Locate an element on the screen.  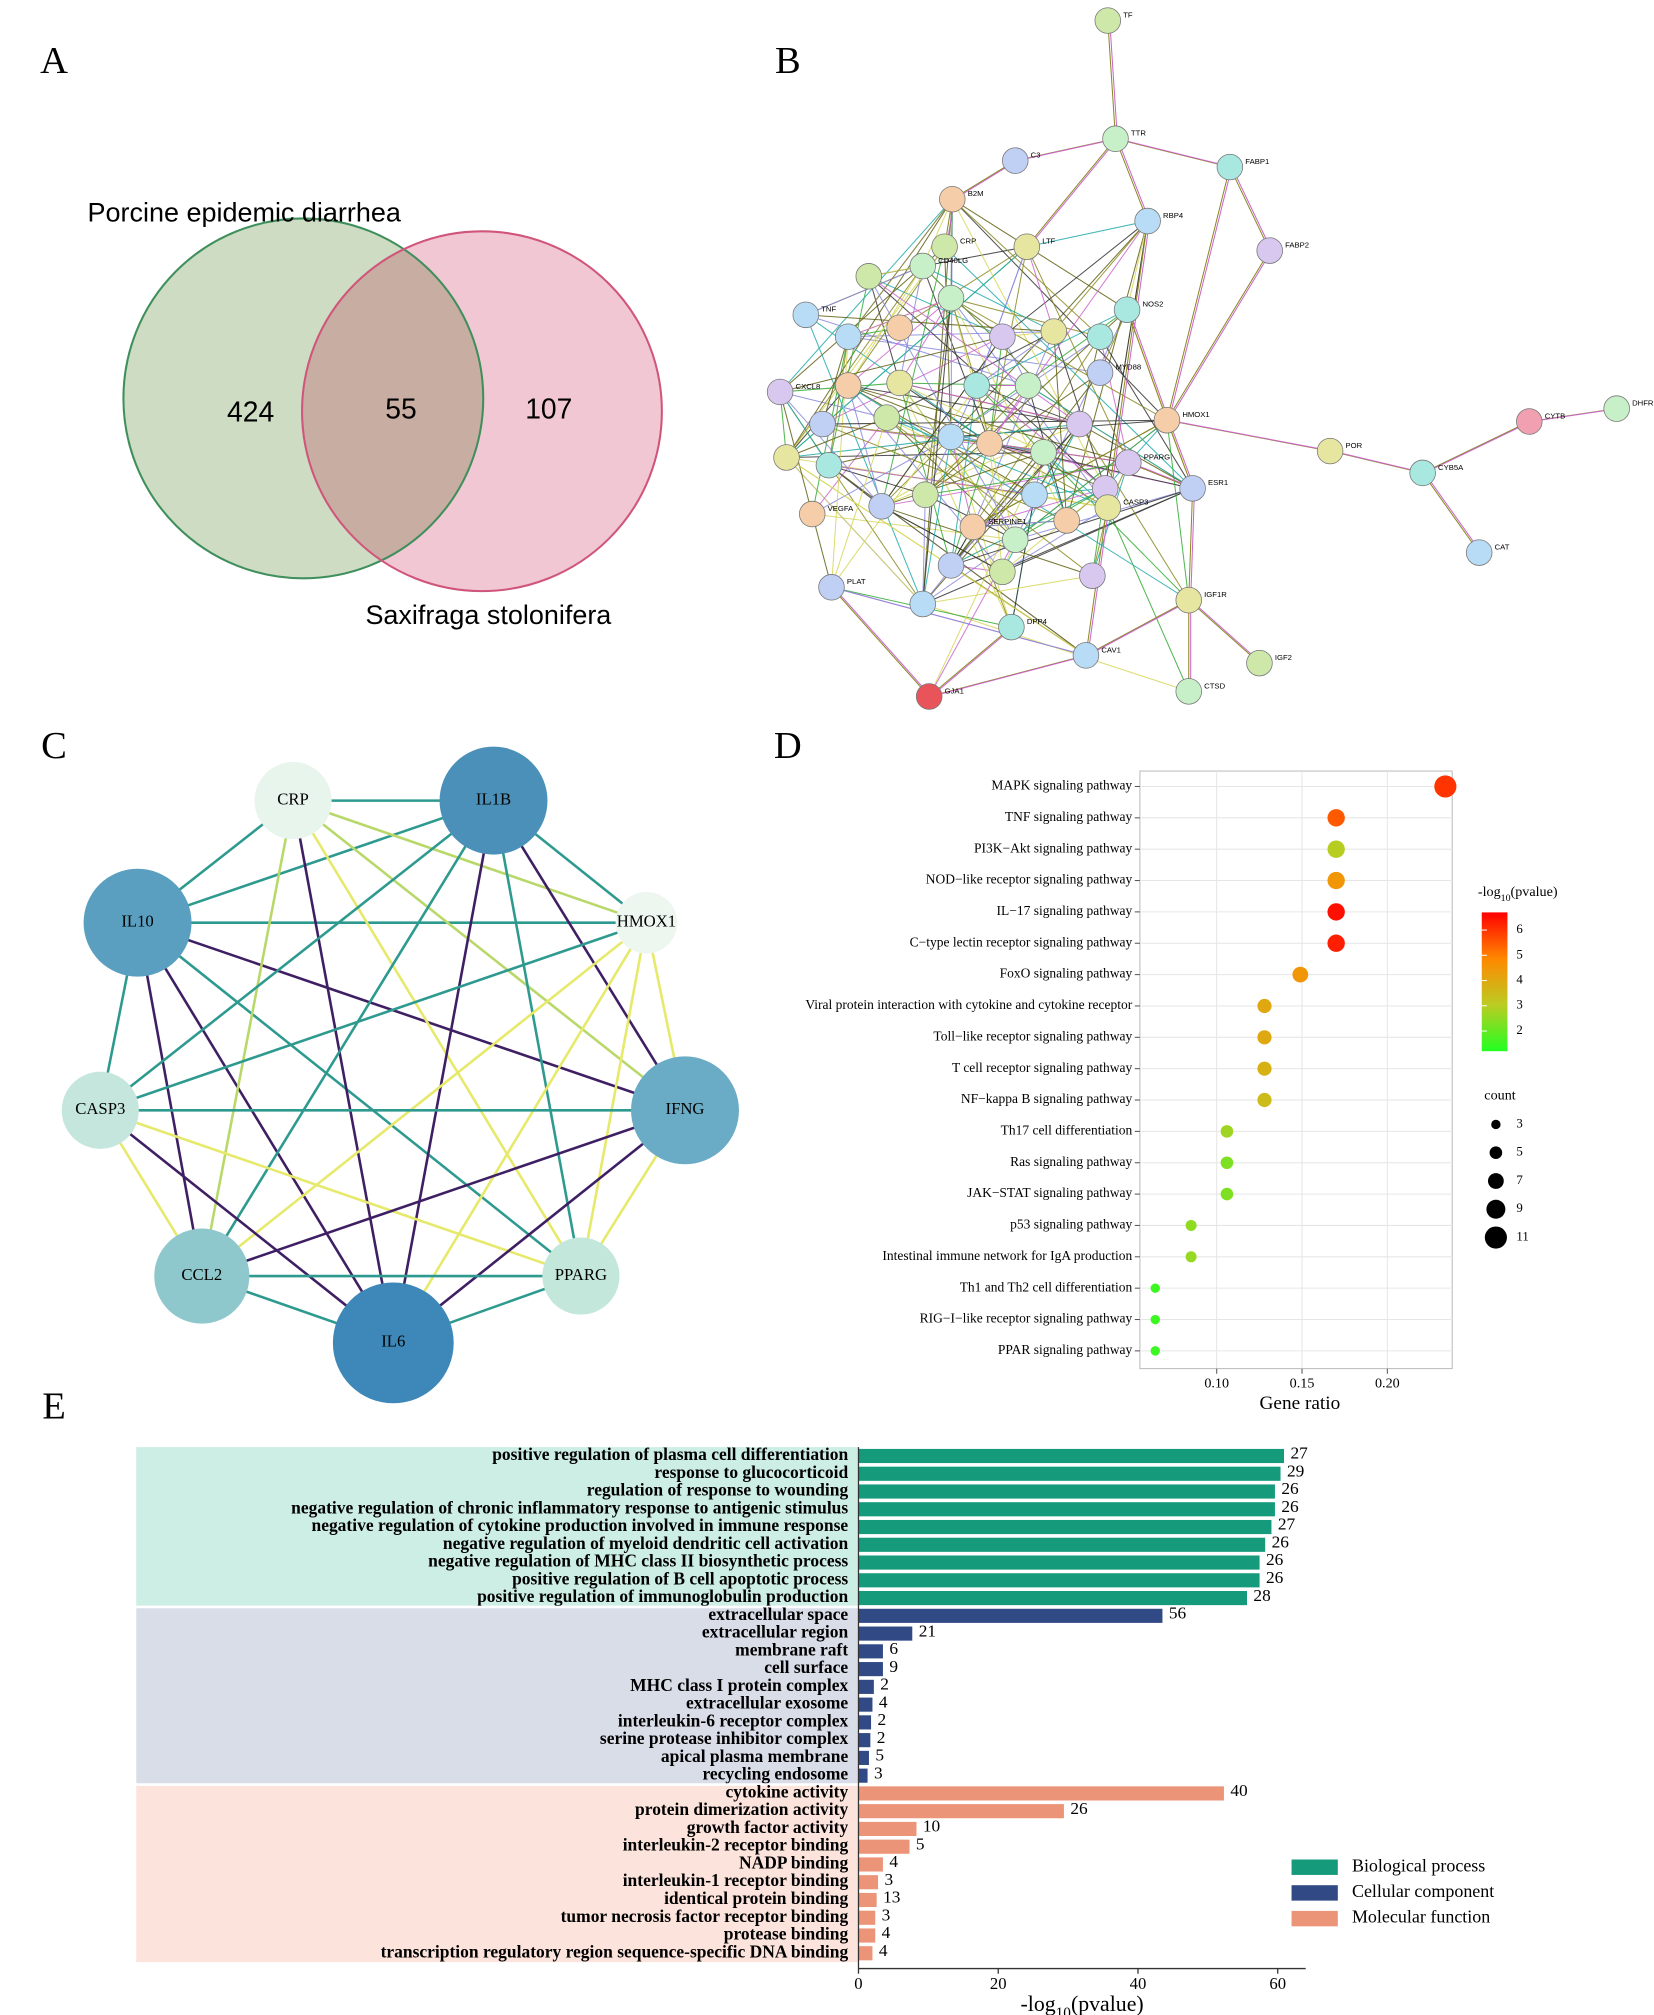
node-label: TTR is located at coordinates (1138, 133).